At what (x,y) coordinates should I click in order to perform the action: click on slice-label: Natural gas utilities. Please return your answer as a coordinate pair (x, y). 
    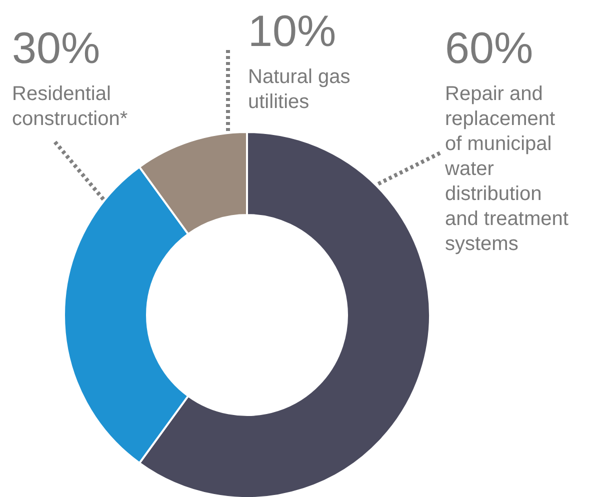
    Looking at the image, I should click on (299, 89).